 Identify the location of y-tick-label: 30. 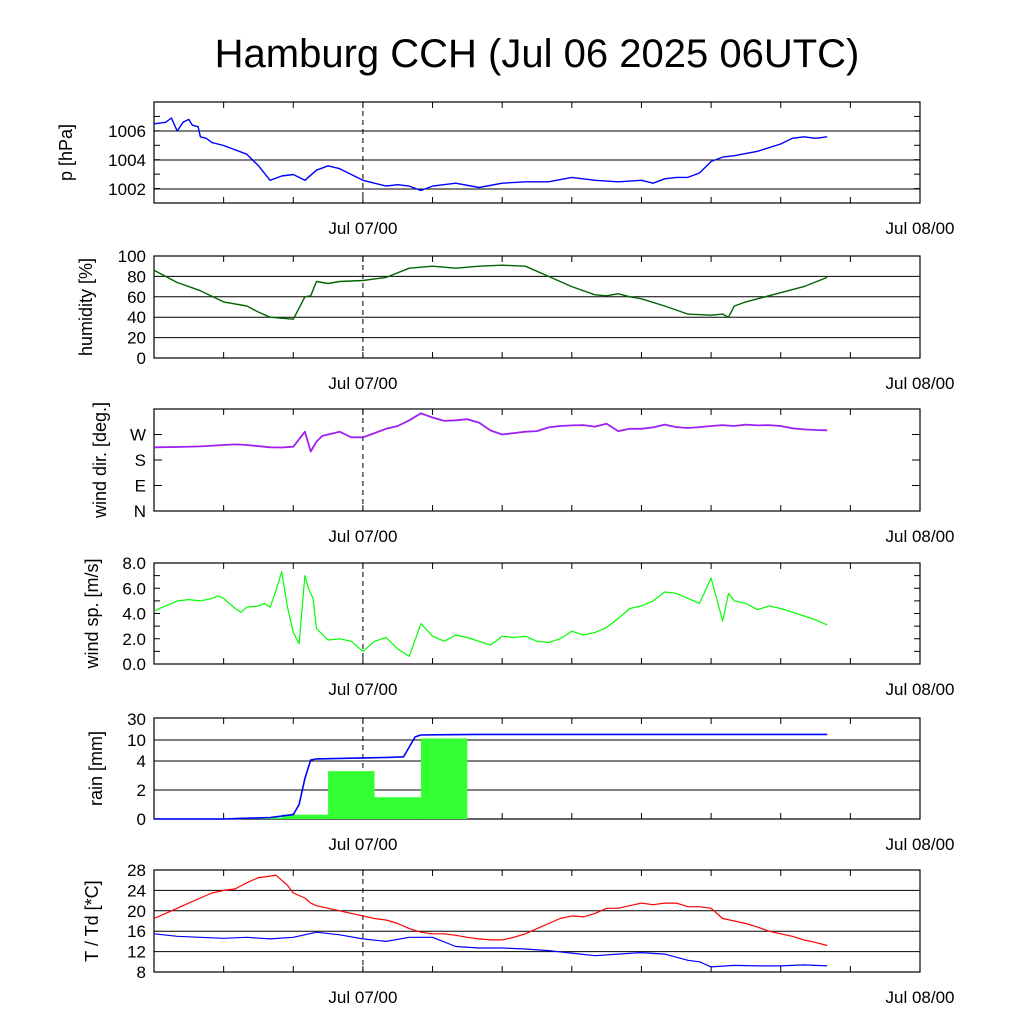
(136, 719).